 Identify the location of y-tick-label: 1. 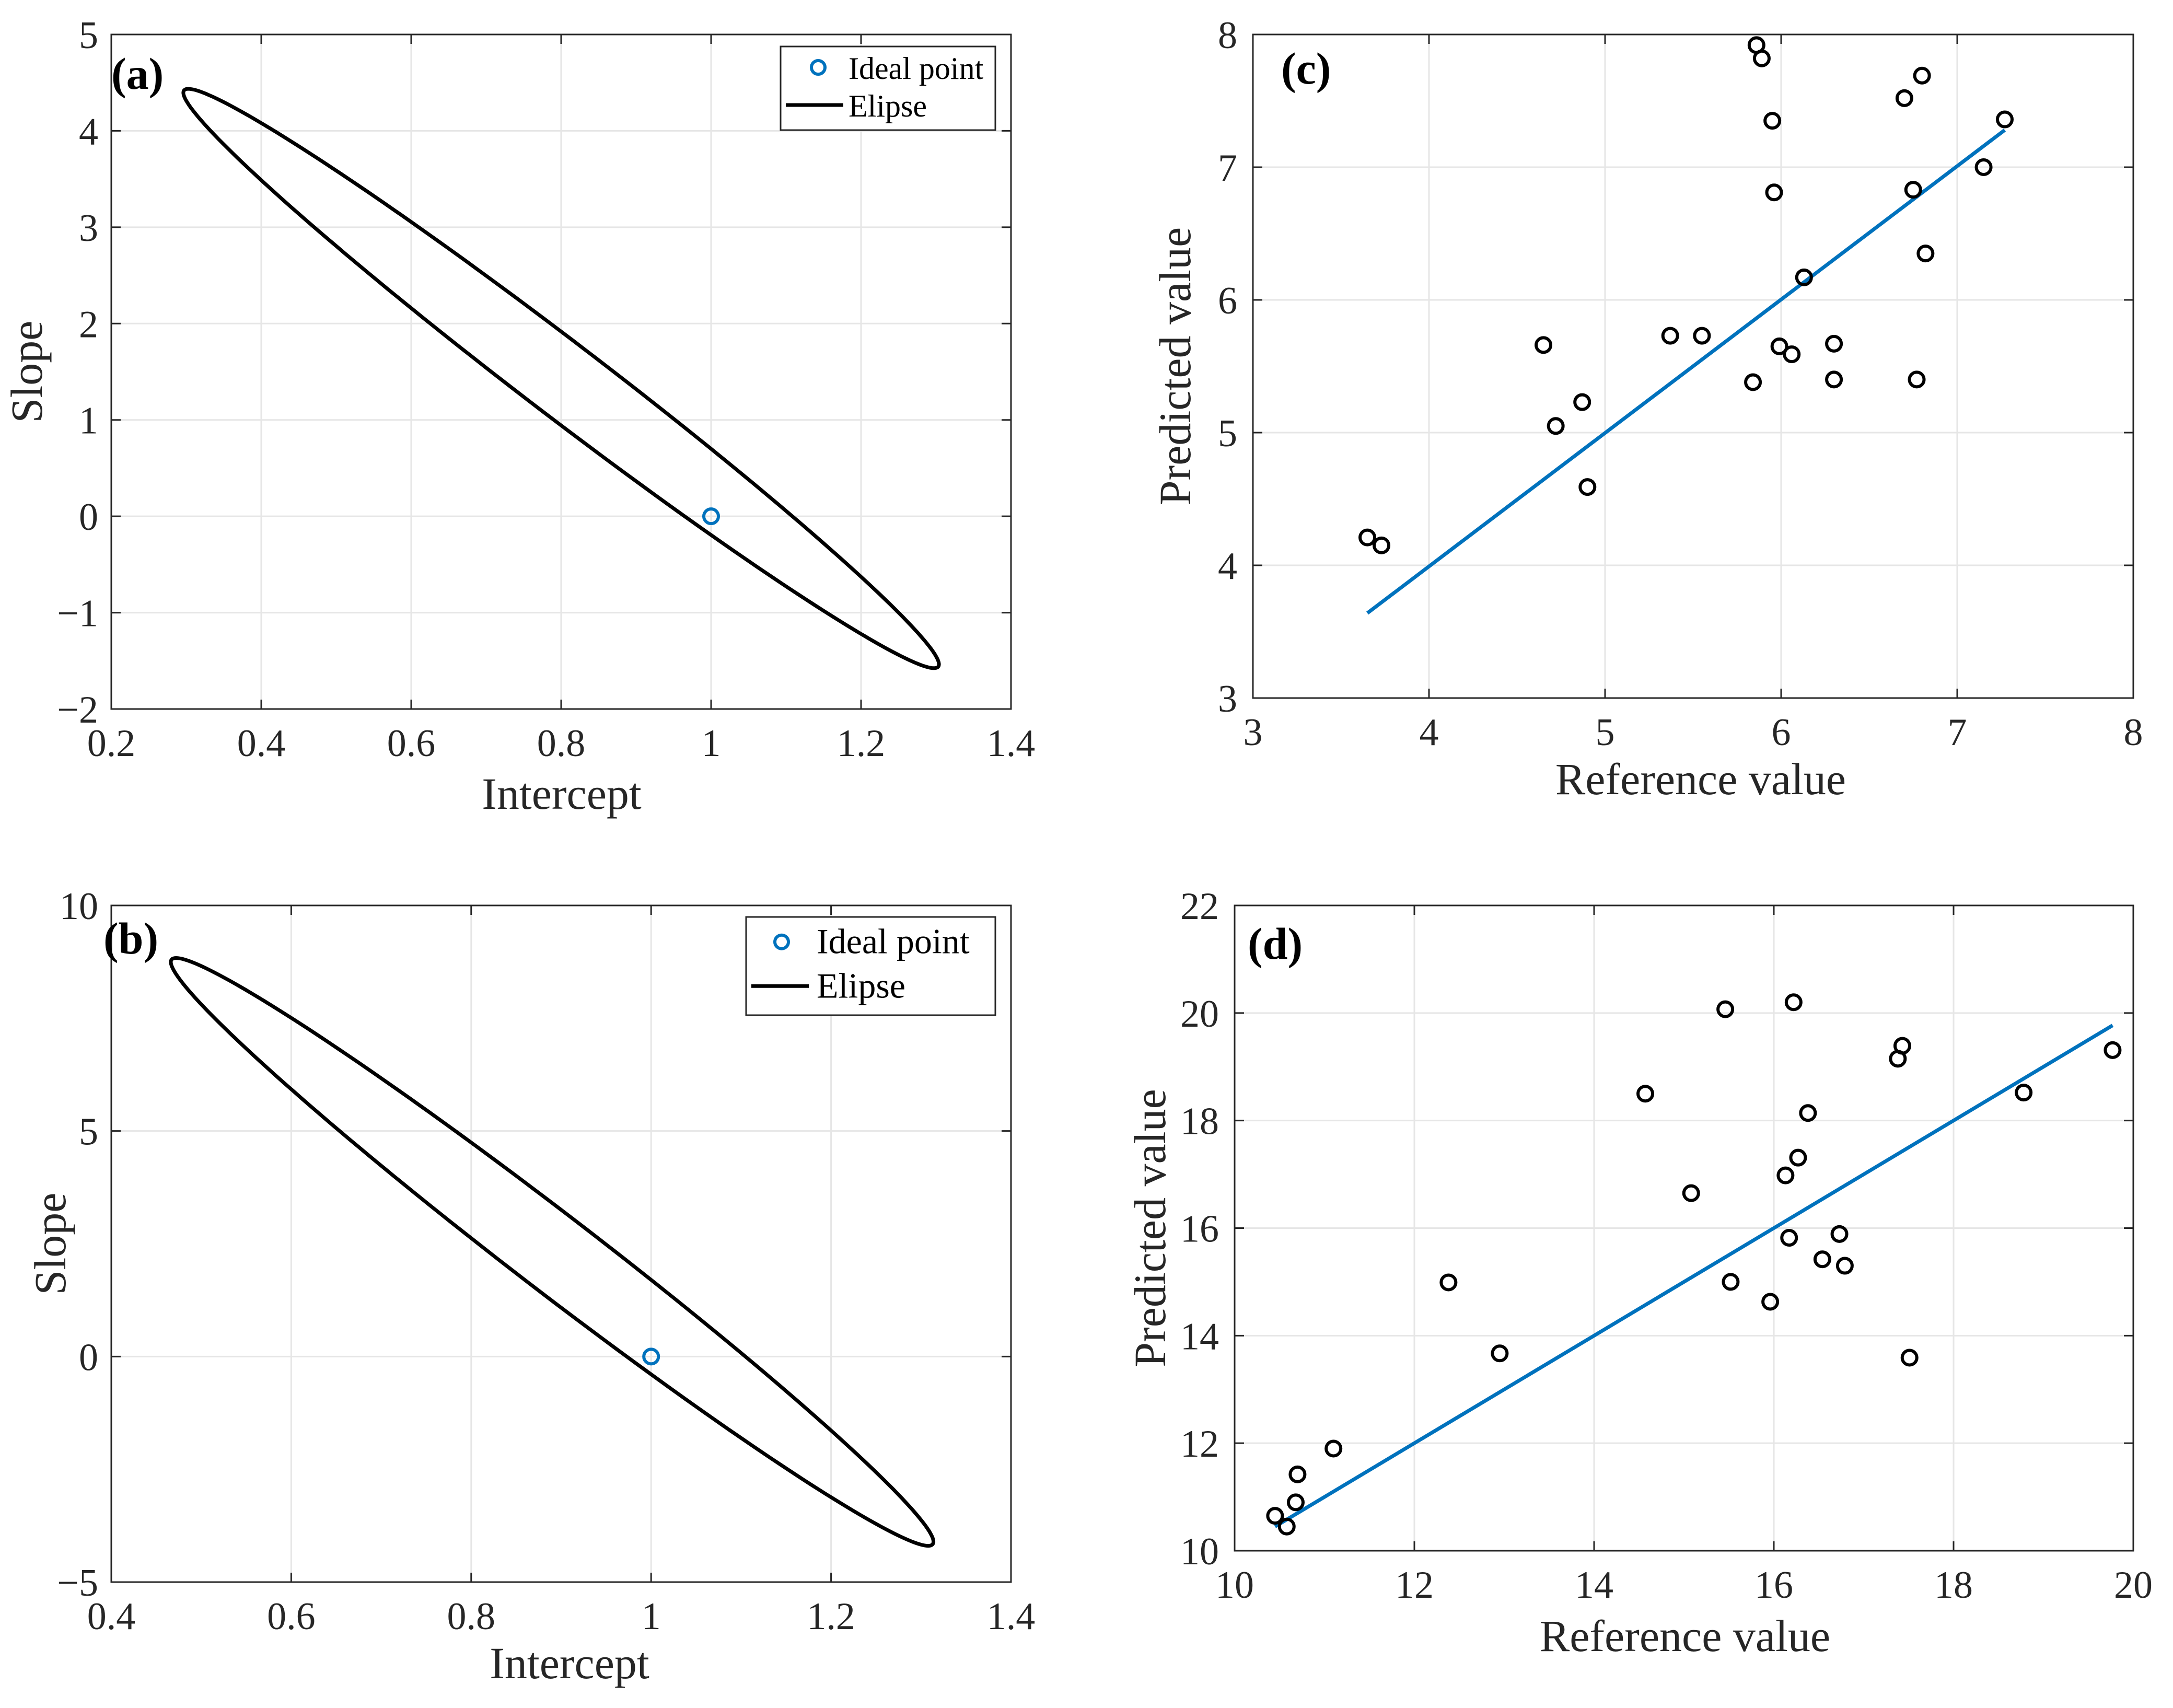
(88, 421).